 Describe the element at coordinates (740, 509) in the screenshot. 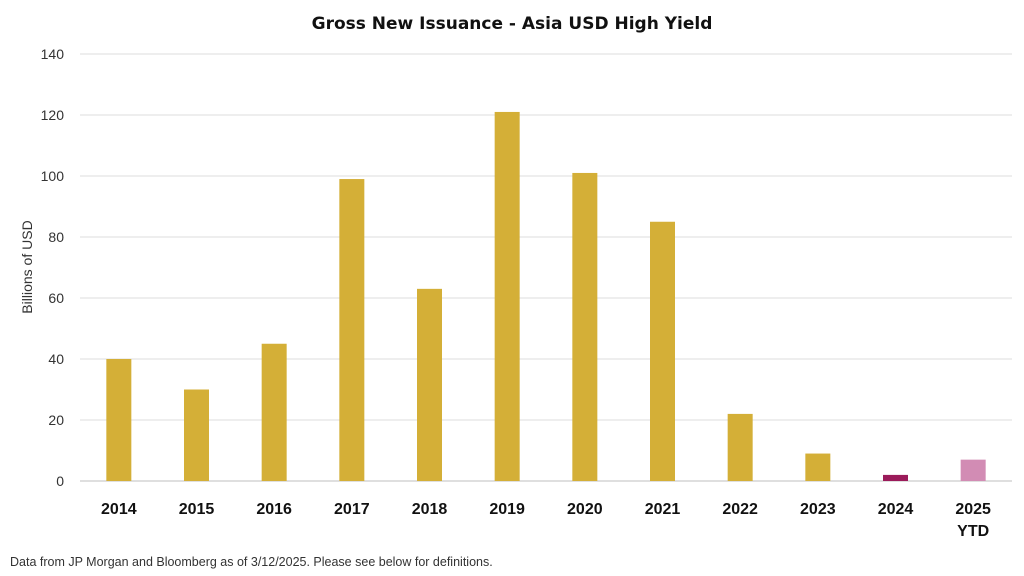

I see `x-tick-label: 2022` at that location.